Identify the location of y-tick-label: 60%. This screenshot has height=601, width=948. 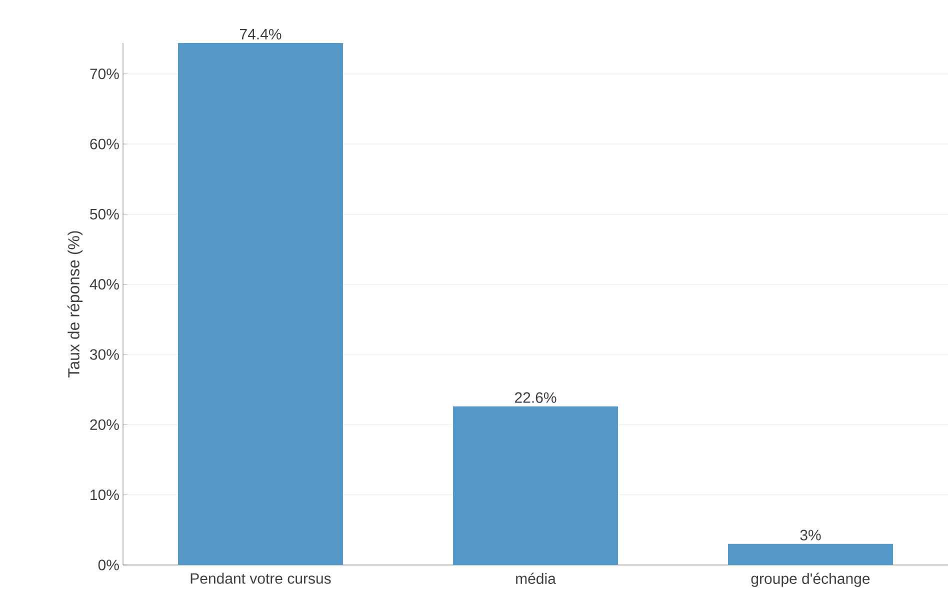
(104, 144).